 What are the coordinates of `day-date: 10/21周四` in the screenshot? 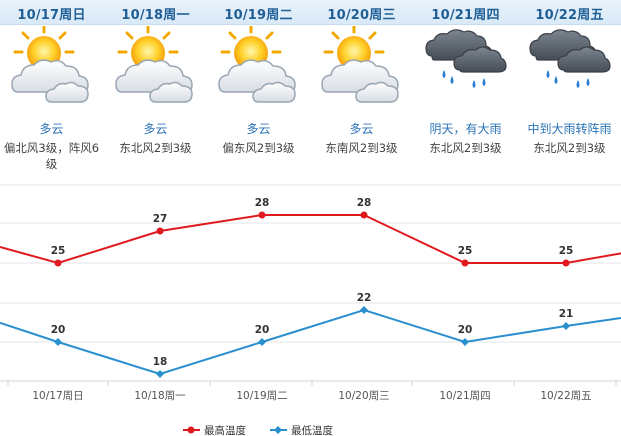 It's located at (465, 15).